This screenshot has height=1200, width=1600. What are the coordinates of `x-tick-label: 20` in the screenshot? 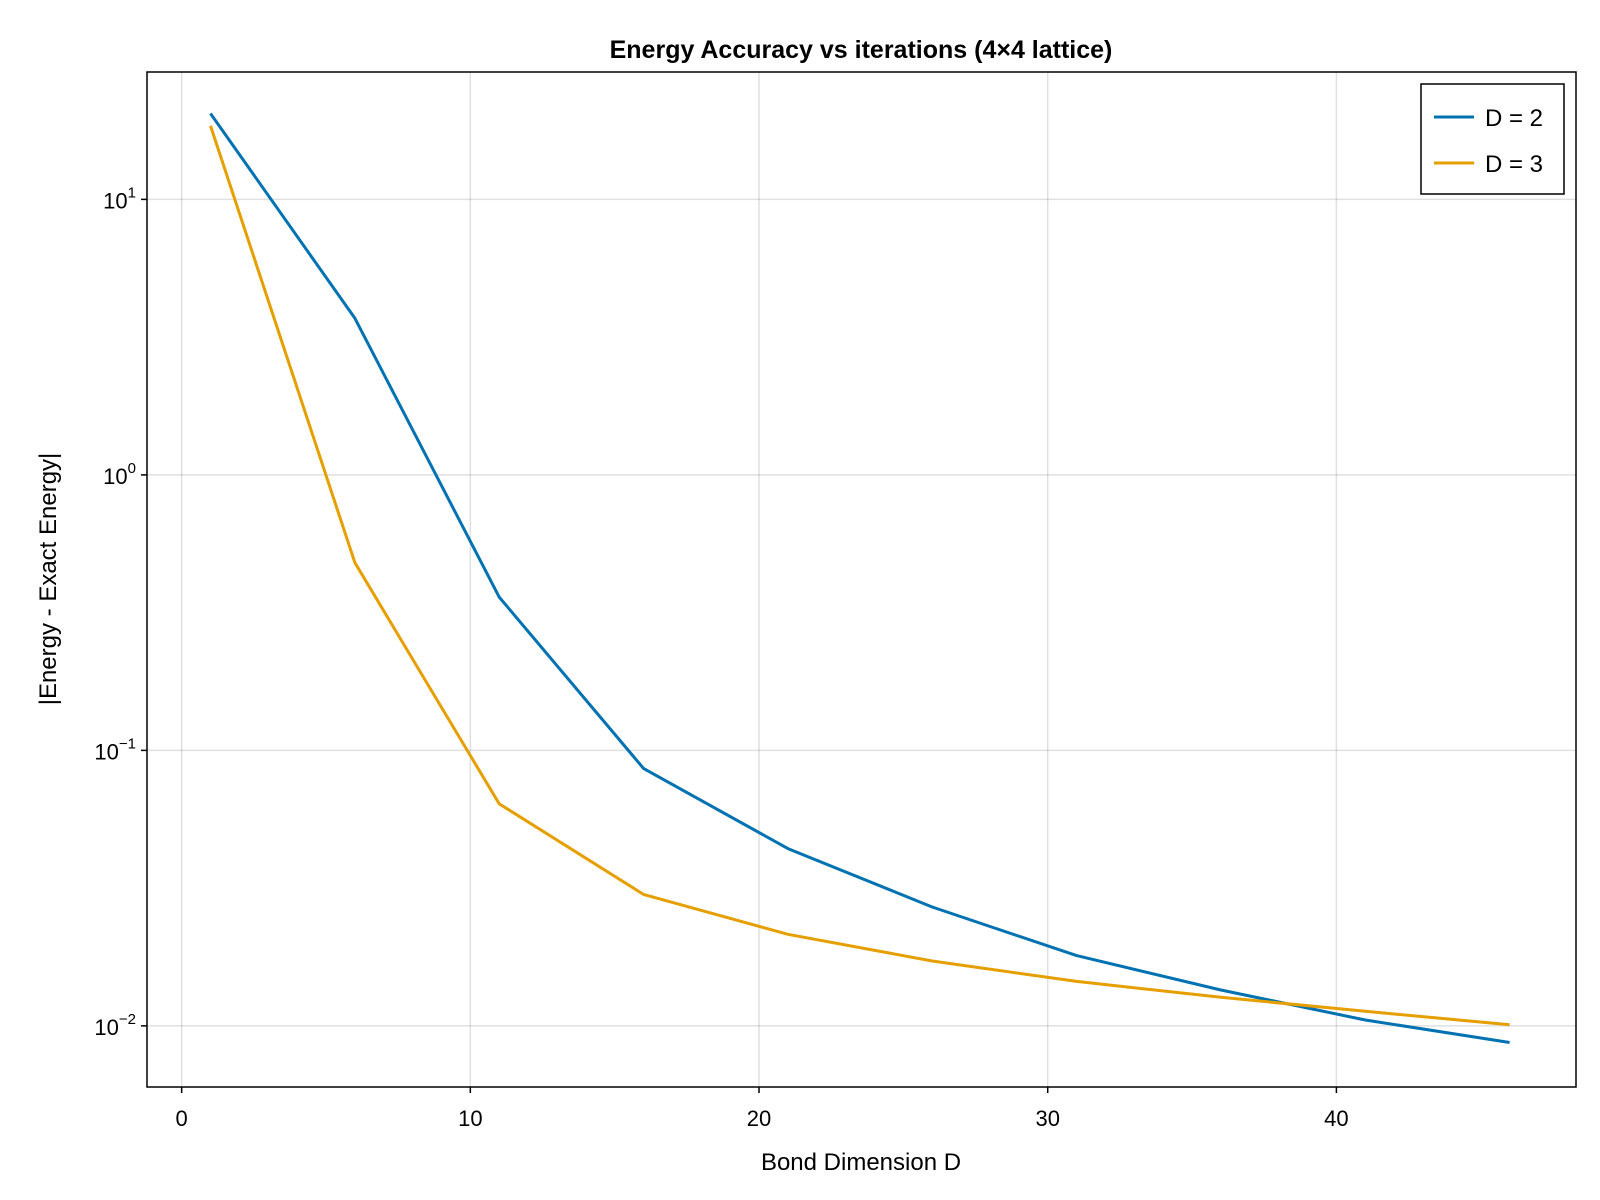 It's located at (759, 1118).